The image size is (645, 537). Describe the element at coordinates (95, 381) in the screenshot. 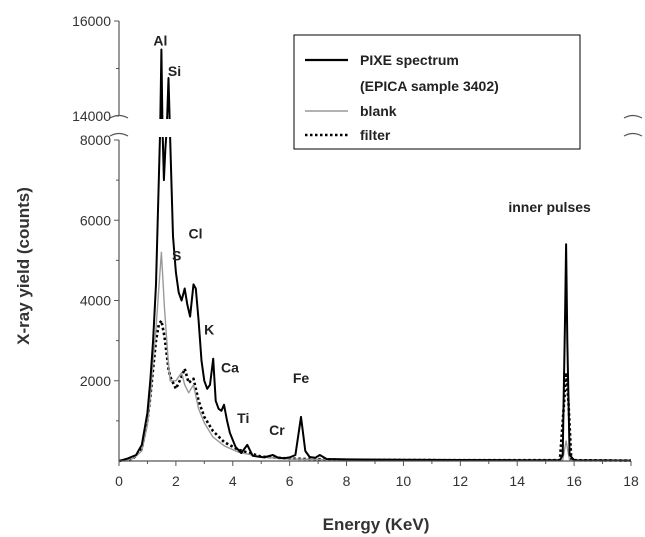

I see `y-tick-label-2000: 2000` at that location.